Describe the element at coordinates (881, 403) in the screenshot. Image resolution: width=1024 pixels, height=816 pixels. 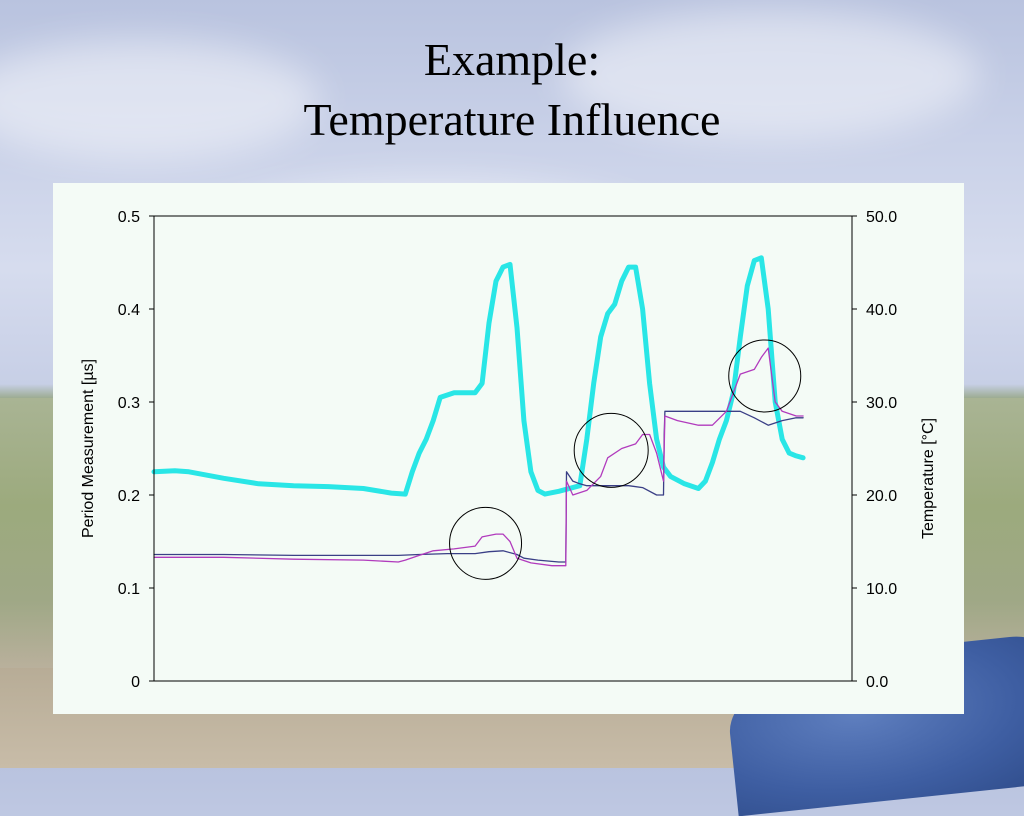
I see `right-axis-tick-label: 30.0` at that location.